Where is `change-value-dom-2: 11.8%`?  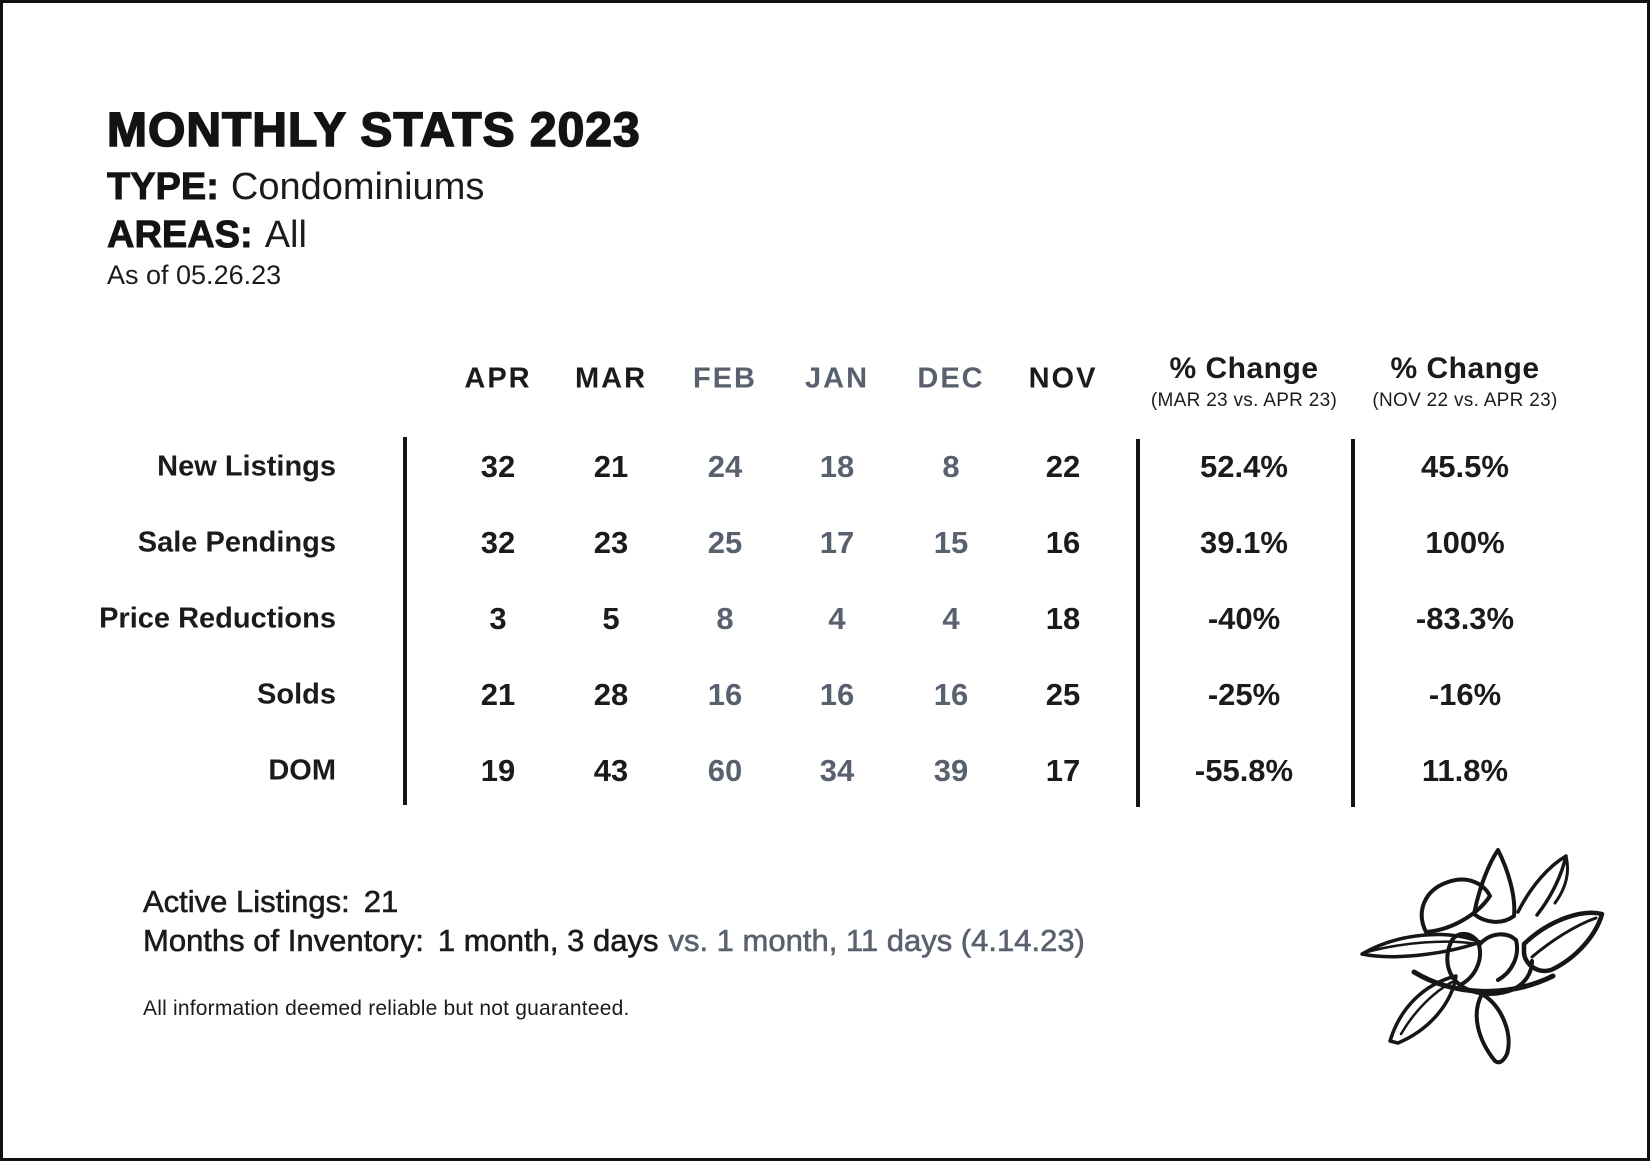
change-value-dom-2: 11.8% is located at coordinates (1465, 770).